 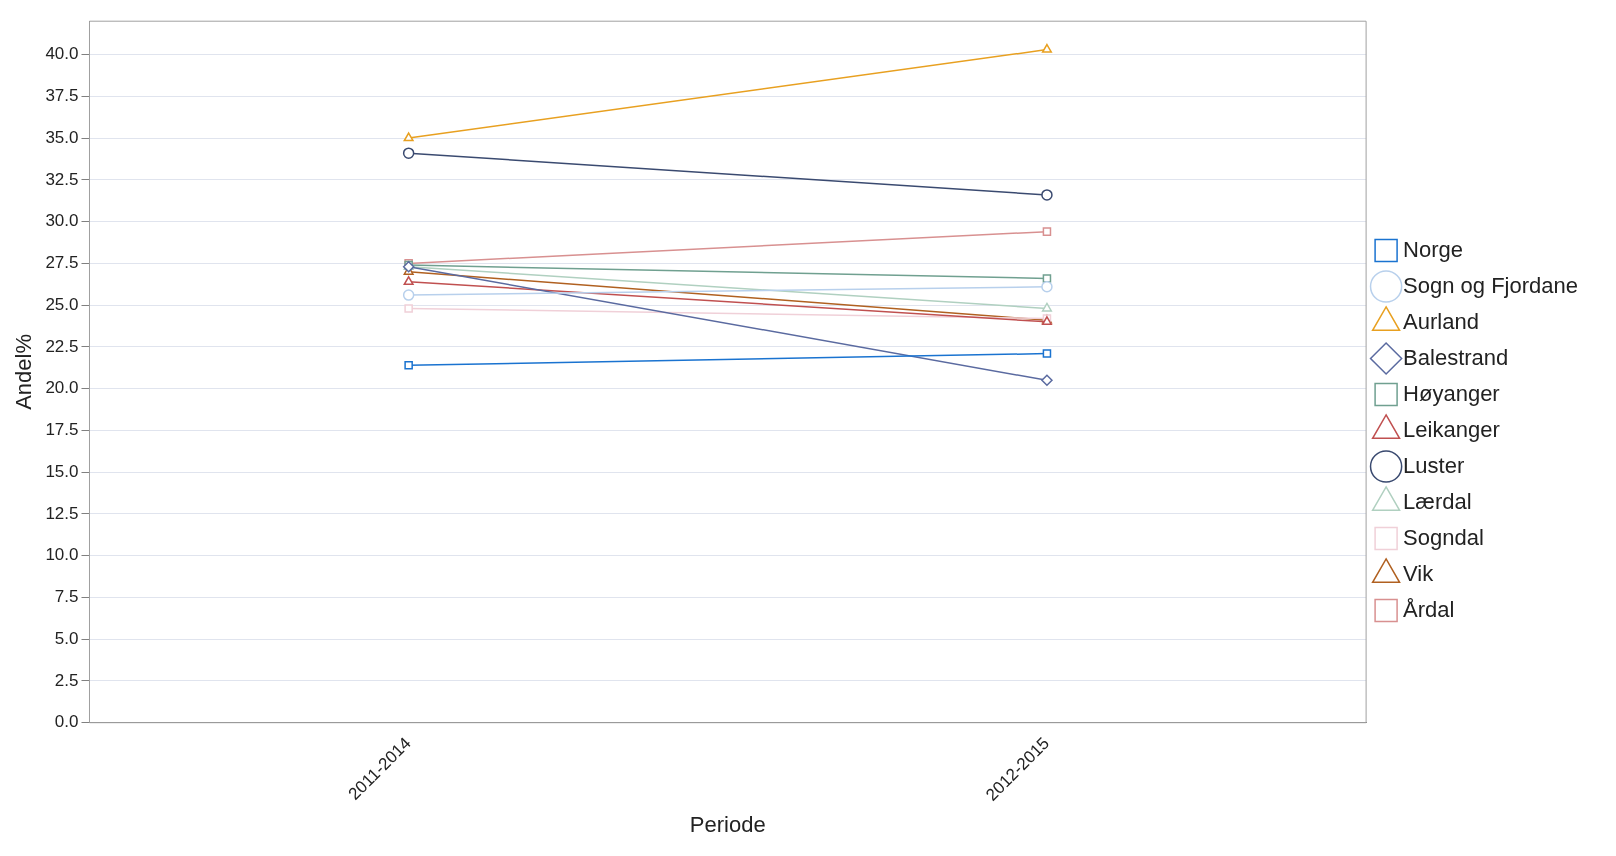 What do you see at coordinates (62, 388) in the screenshot?
I see `y-tick-label: 20.0` at bounding box center [62, 388].